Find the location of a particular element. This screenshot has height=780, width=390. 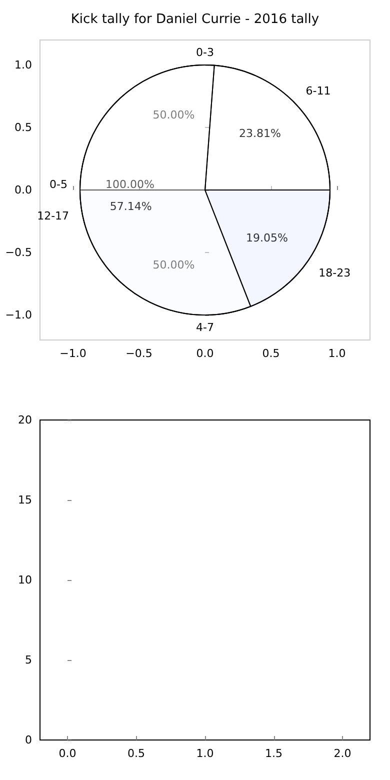

y-tick-label: −1.0 is located at coordinates (18, 315).